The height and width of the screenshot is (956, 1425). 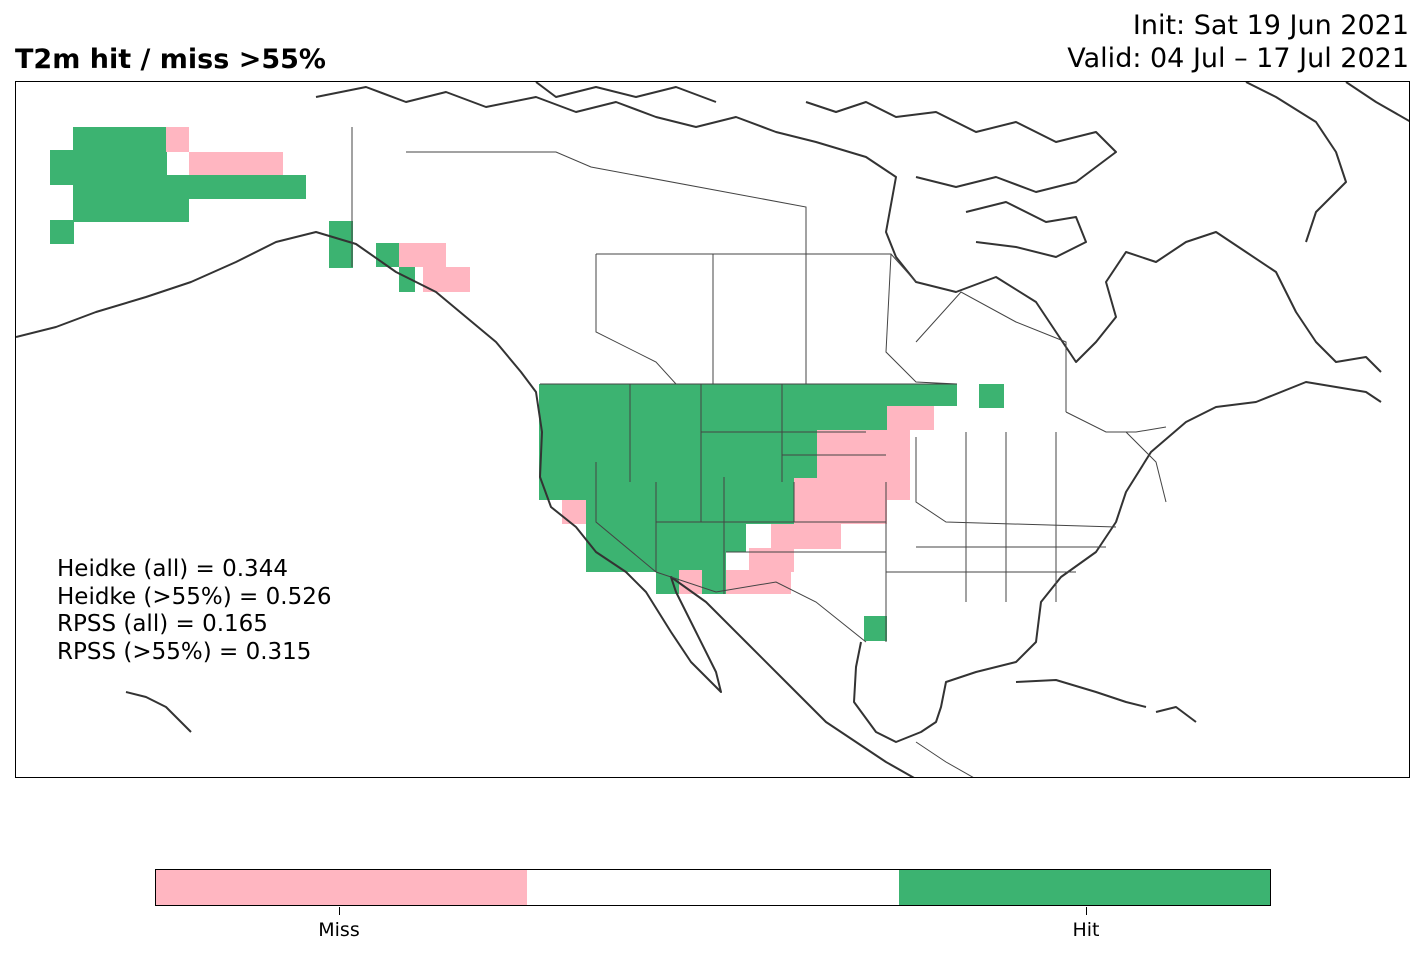 What do you see at coordinates (162, 624) in the screenshot?
I see `rpss-all: RPSS (all) = 0.165` at bounding box center [162, 624].